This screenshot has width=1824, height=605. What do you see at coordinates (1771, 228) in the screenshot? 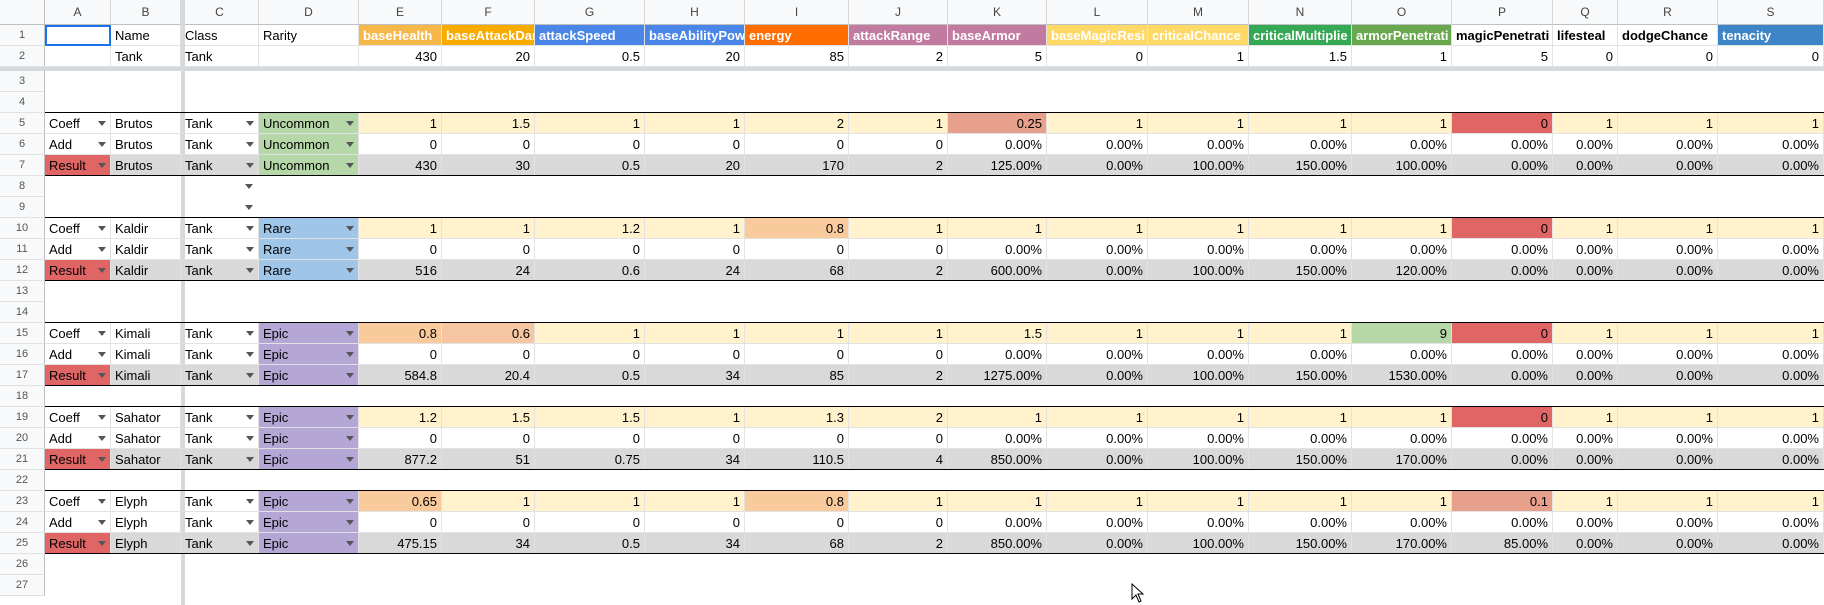
I see `cell-s10: 1` at bounding box center [1771, 228].